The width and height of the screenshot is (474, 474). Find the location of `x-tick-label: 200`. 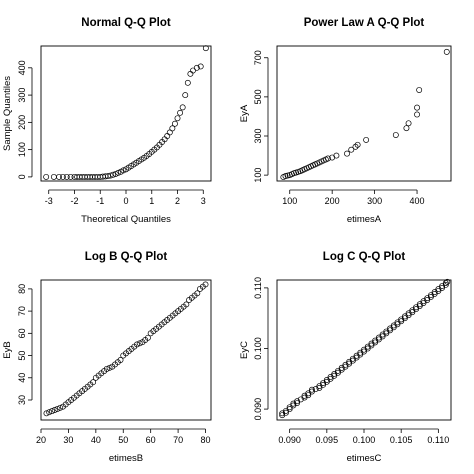

x-tick-label: 200 is located at coordinates (332, 201).